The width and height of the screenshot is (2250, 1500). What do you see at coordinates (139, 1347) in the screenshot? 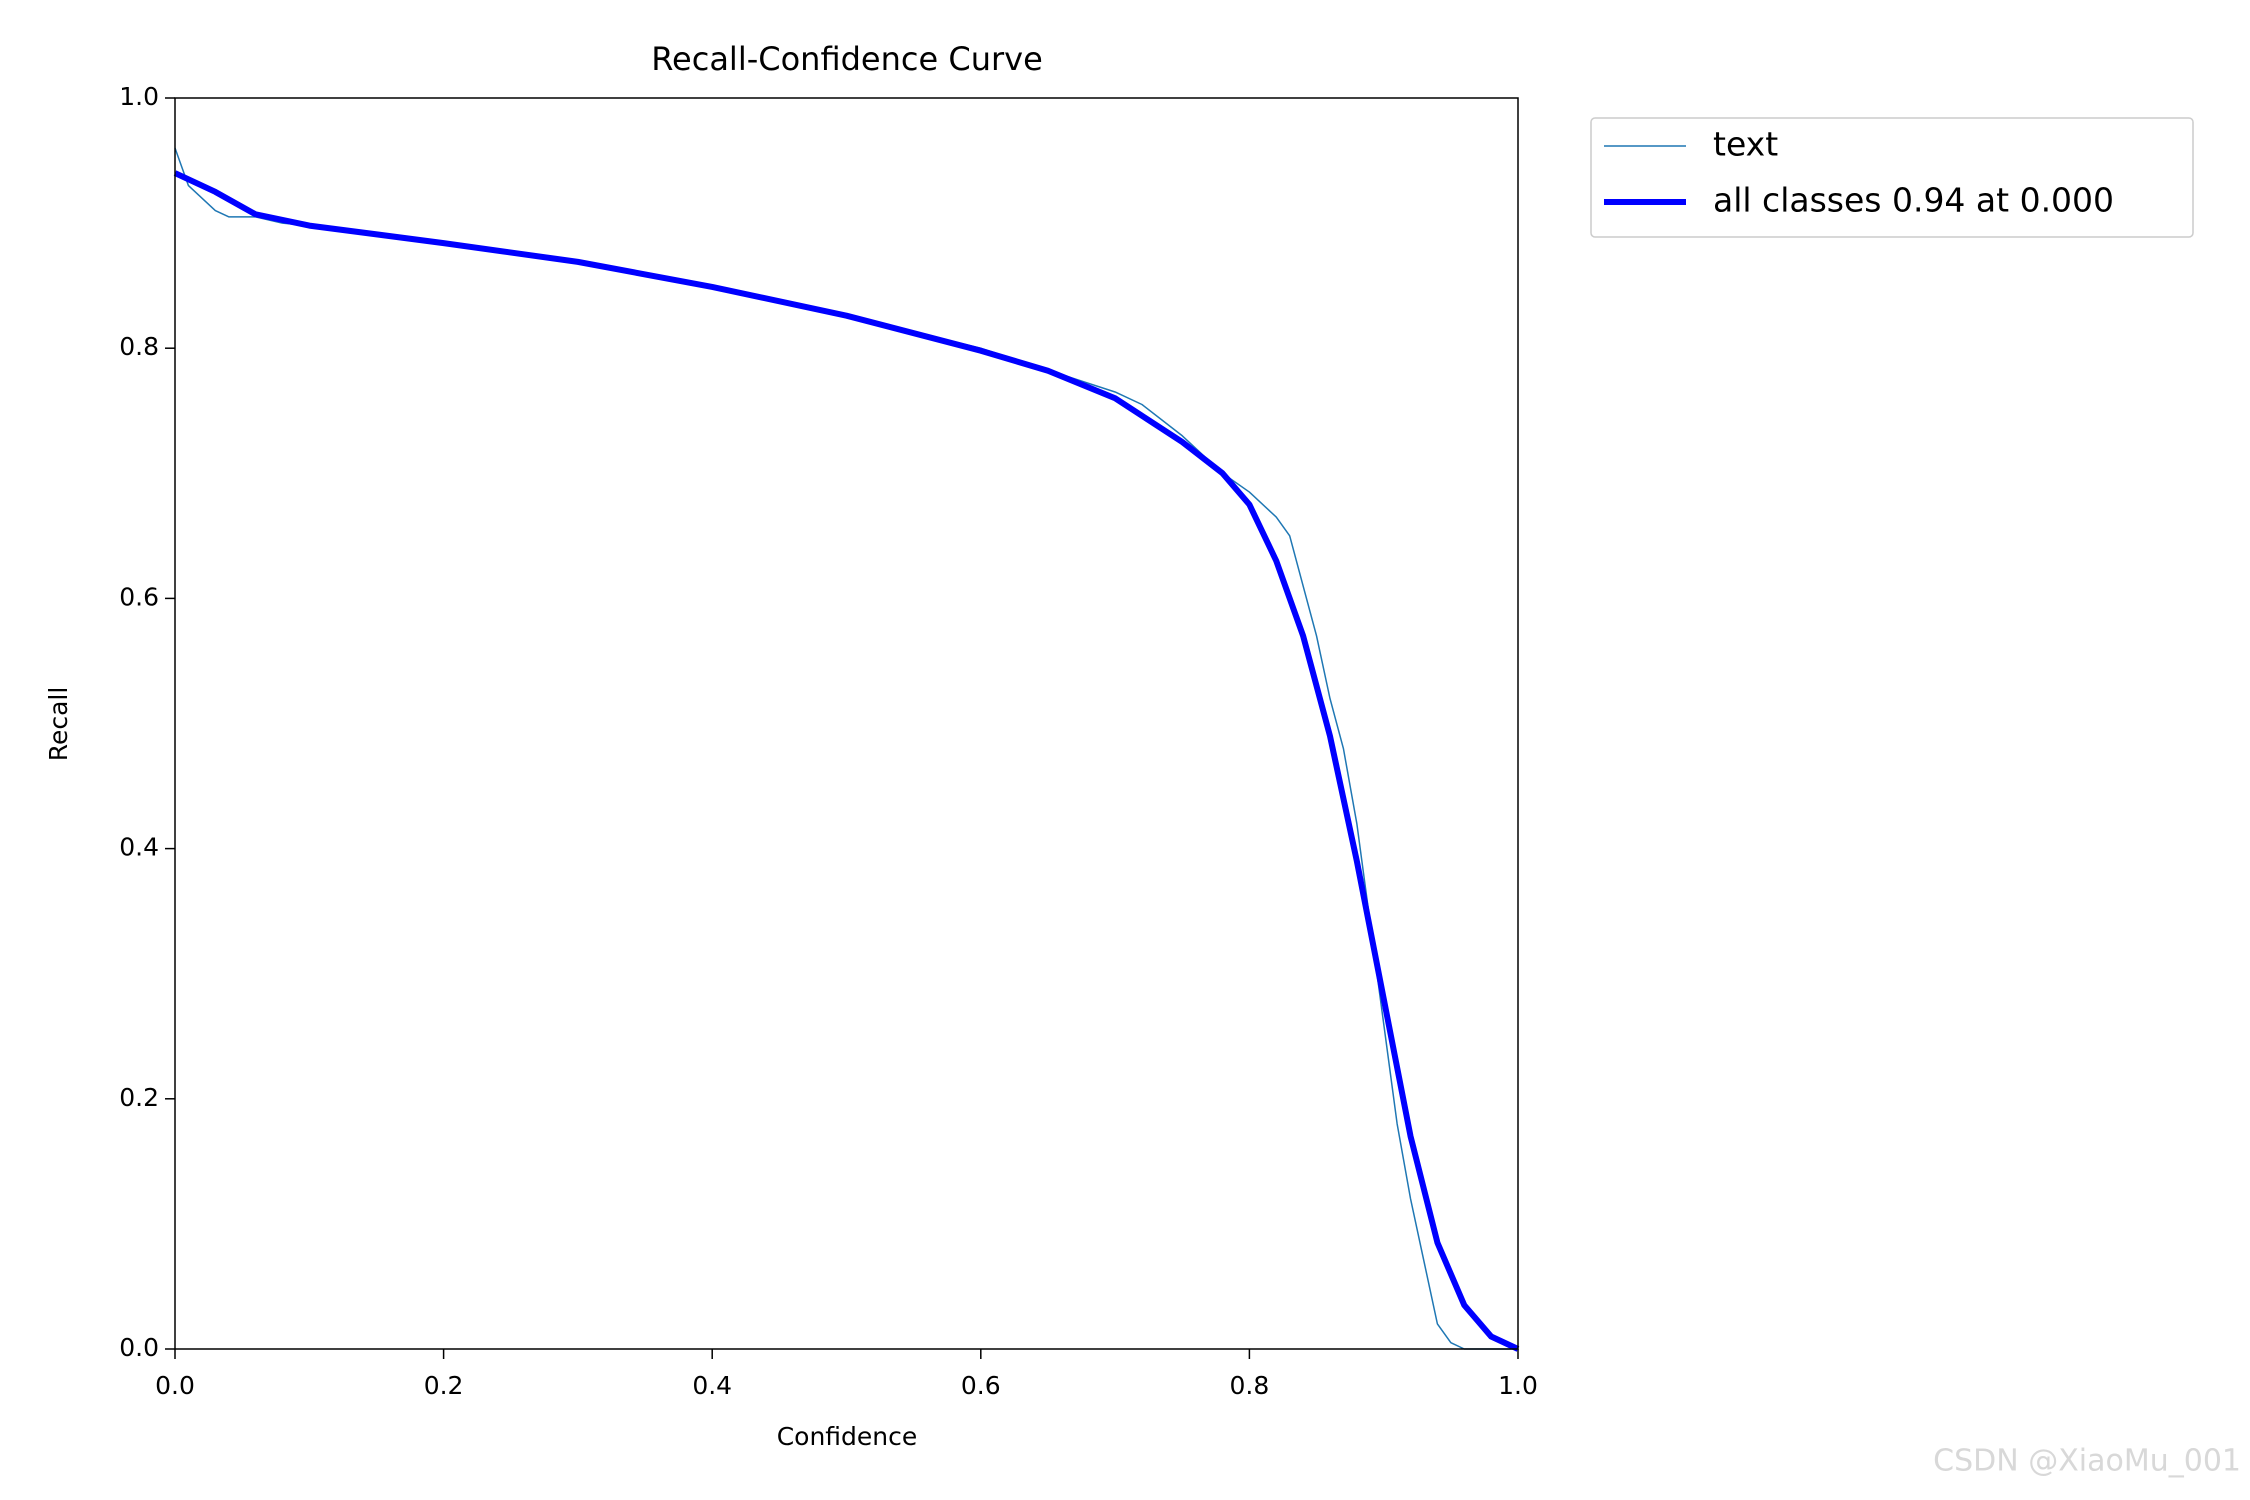
I see `y-tick-label: 0.0` at bounding box center [139, 1347].